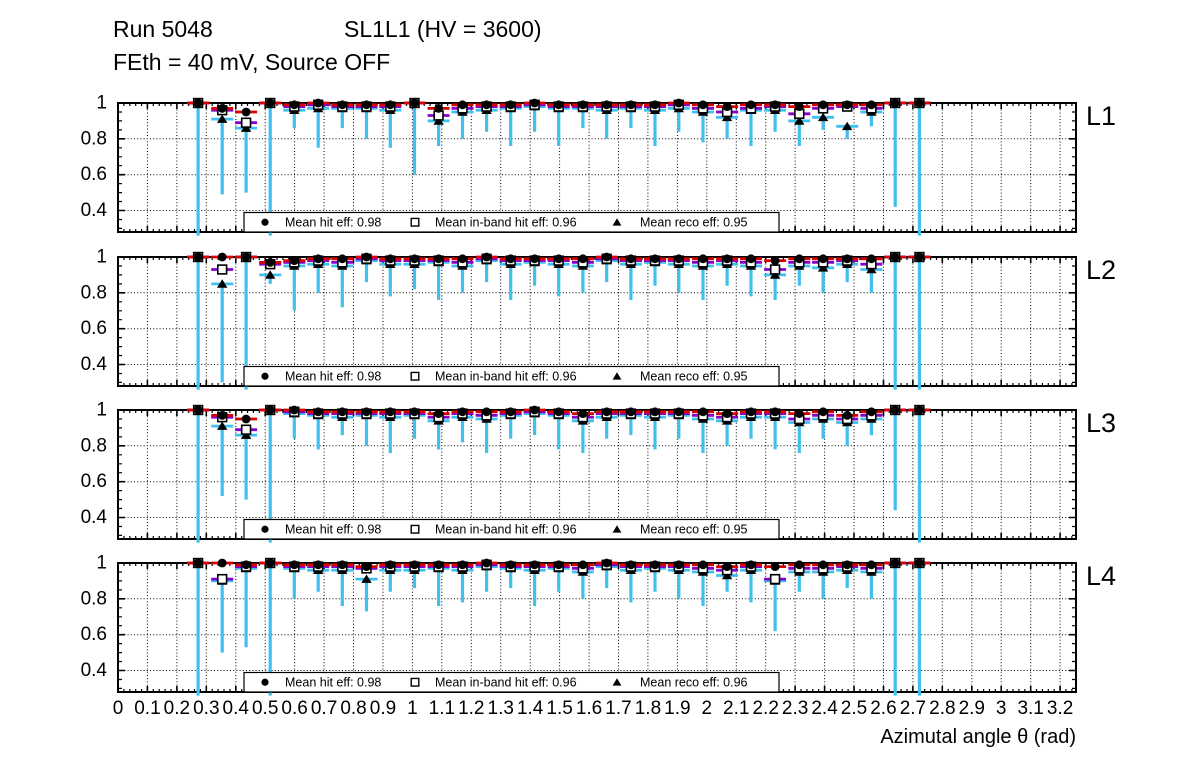 The width and height of the screenshot is (1196, 772). I want to click on x-tick-label: 2.3, so click(795, 708).